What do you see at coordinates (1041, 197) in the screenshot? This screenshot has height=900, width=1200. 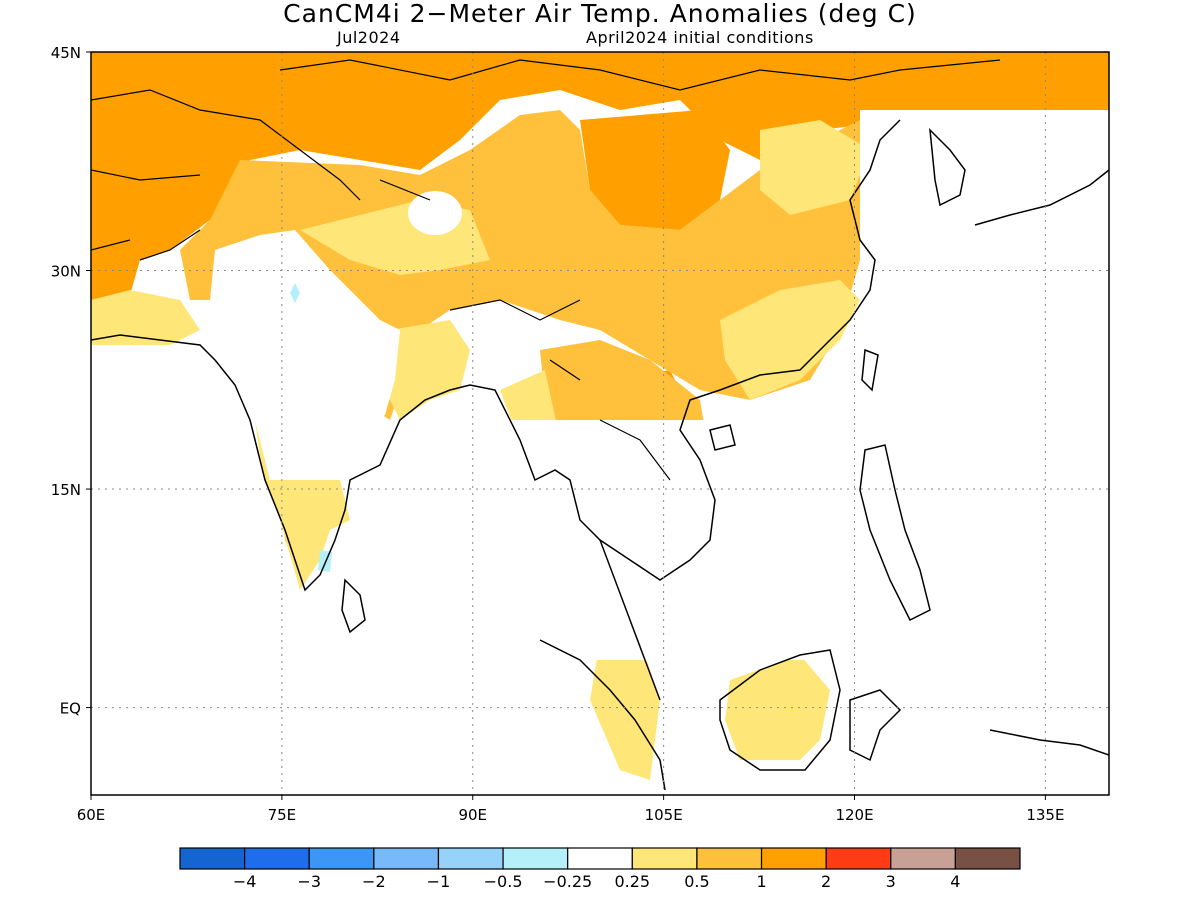 I see `coastline-japan` at bounding box center [1041, 197].